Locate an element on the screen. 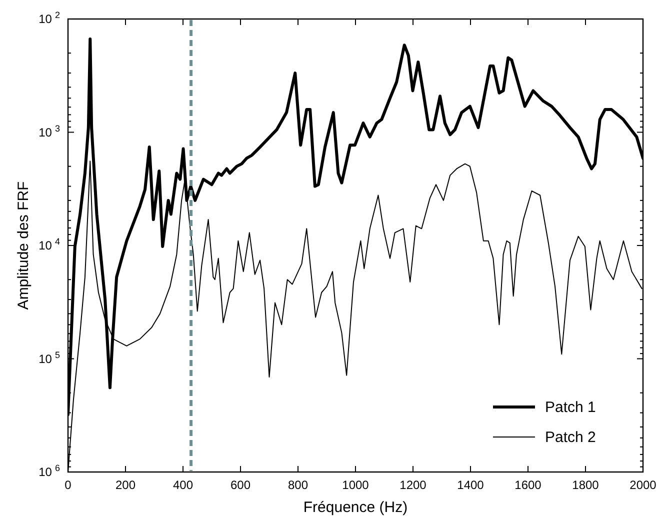 This screenshot has width=658, height=522. x-tick-label: 800 is located at coordinates (298, 485).